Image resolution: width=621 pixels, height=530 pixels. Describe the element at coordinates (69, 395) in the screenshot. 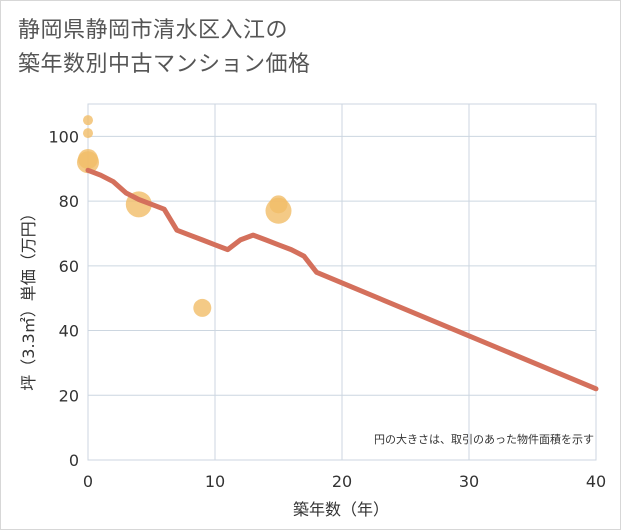

I see `y-tick-label: 20` at that location.